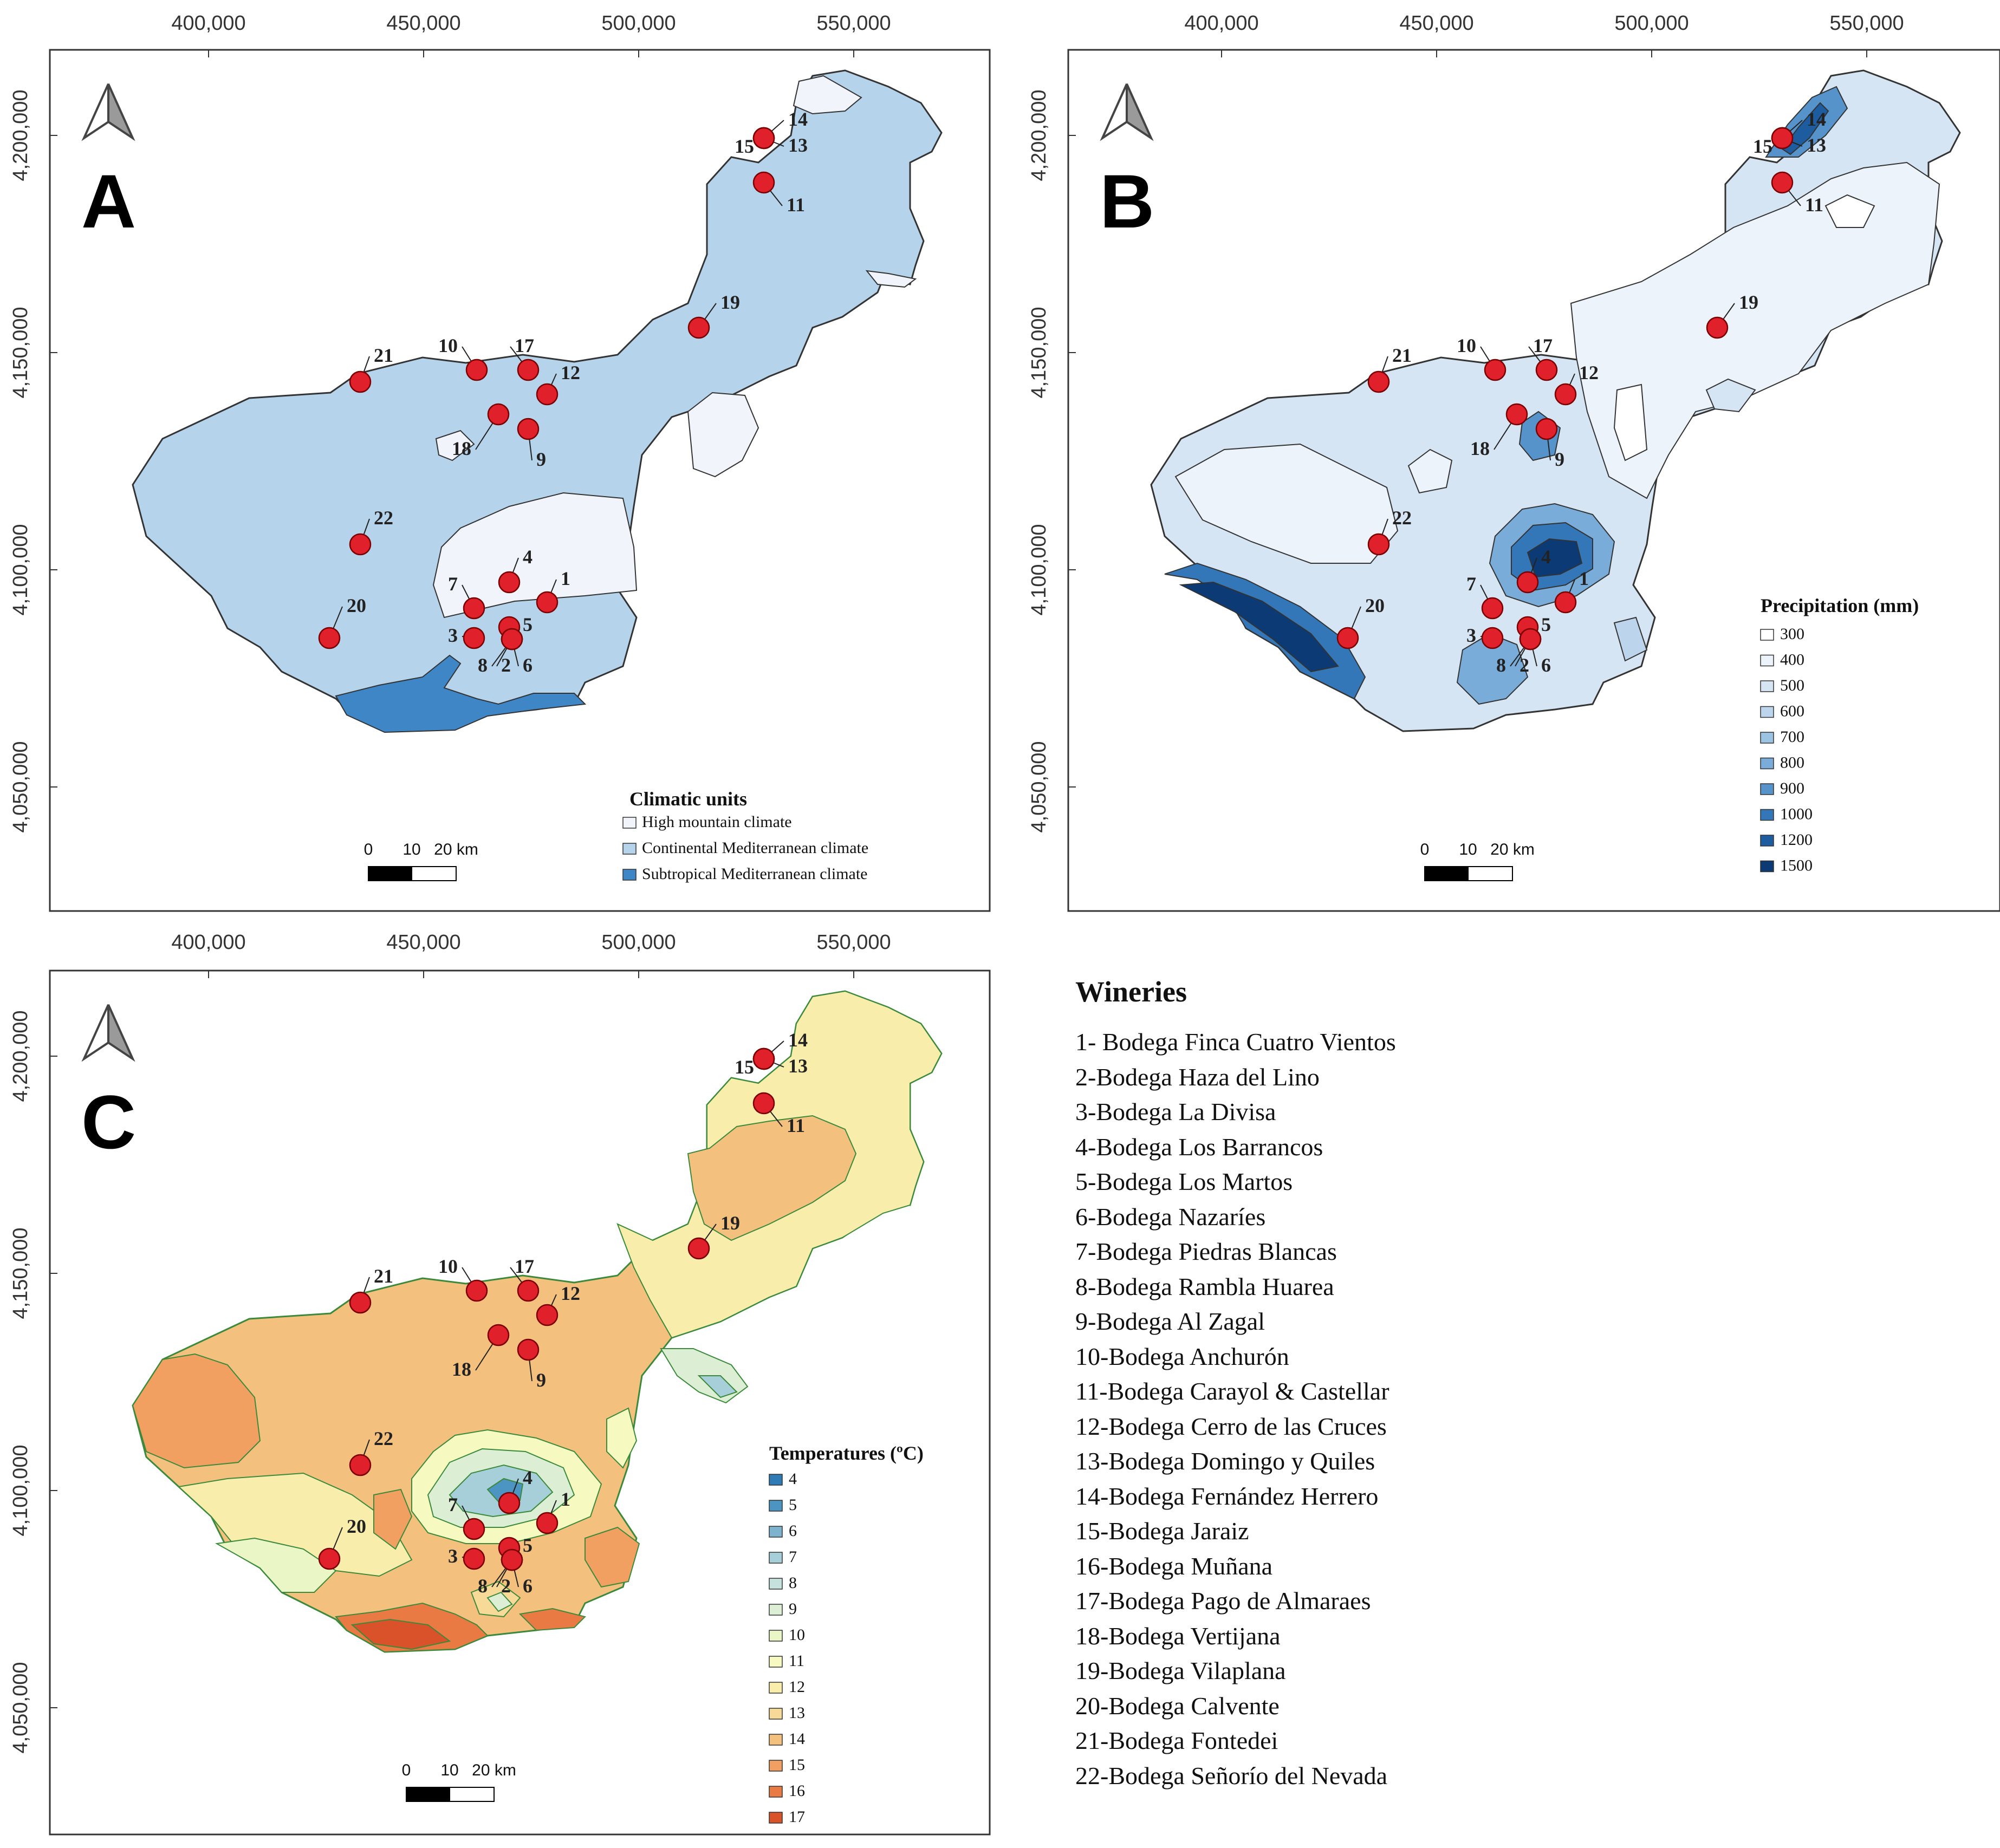 This screenshot has width=2000, height=1848. What do you see at coordinates (462, 448) in the screenshot?
I see `winery-marker-label: 18` at bounding box center [462, 448].